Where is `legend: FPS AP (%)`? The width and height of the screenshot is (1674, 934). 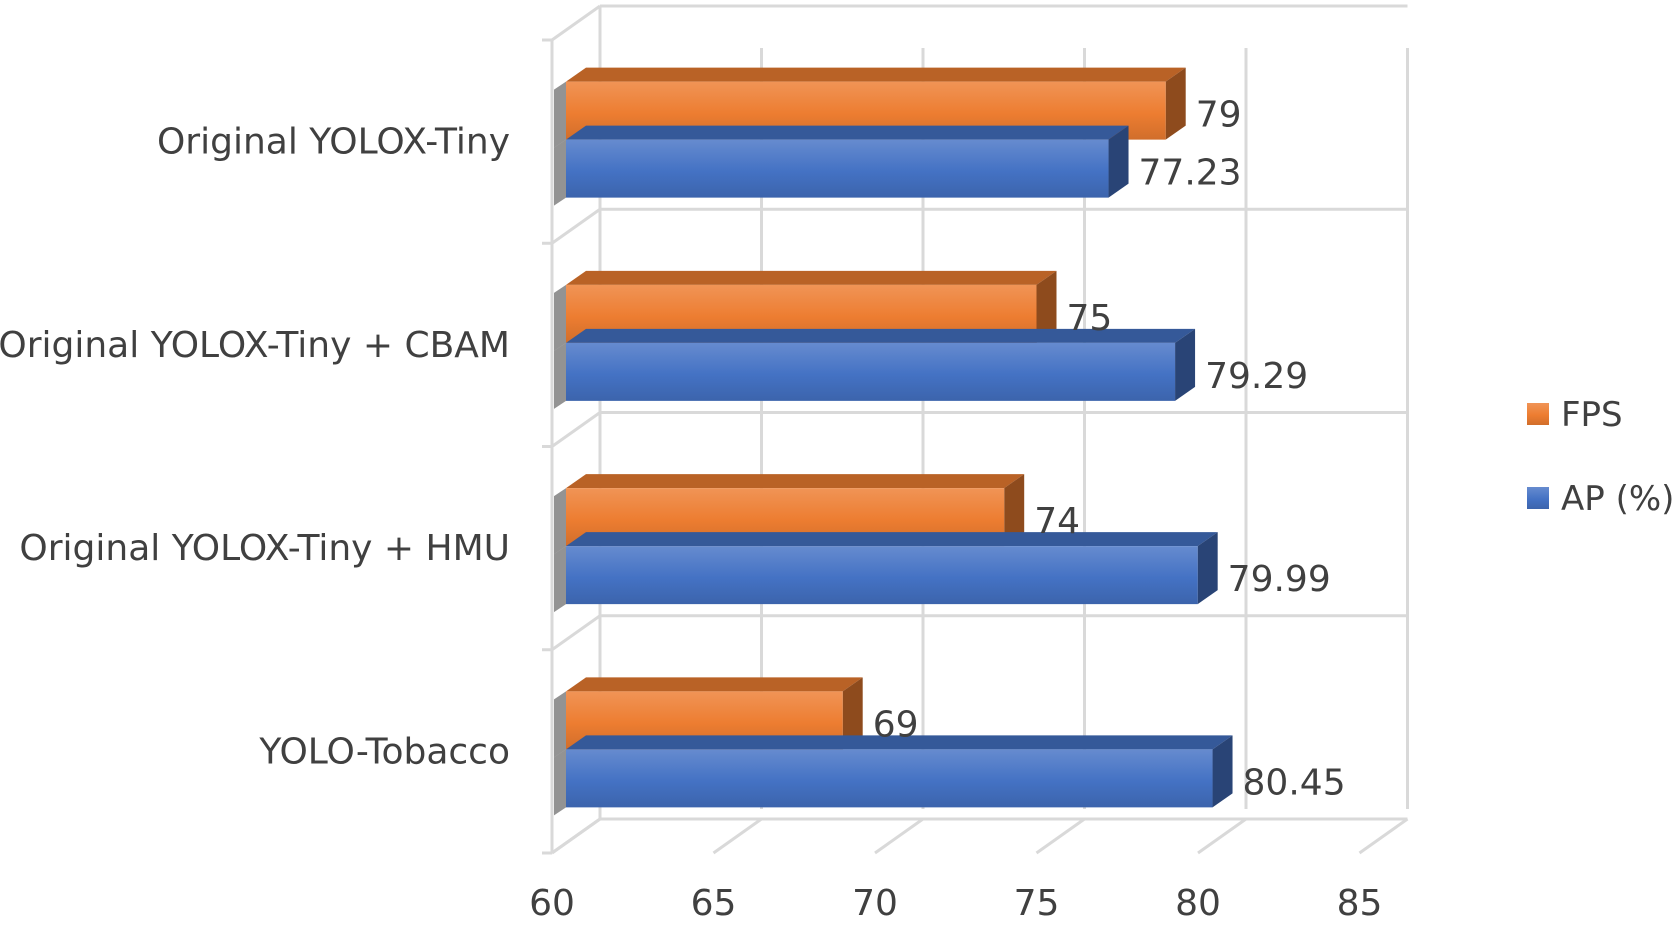 legend: FPS AP (%) is located at coordinates (1600, 457).